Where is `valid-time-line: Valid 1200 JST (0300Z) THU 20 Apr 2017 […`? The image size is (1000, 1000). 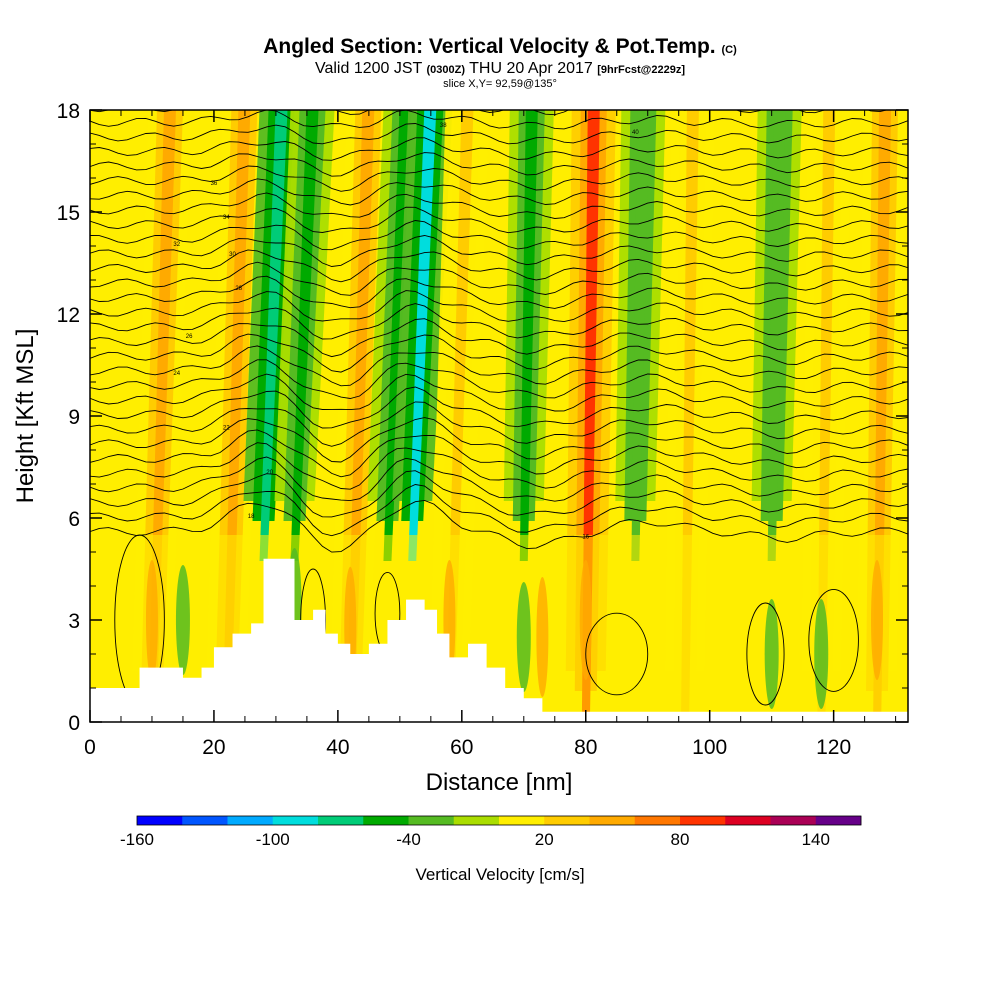
valid-time-line: Valid 1200 JST (0300Z) THU 20 Apr 2017 [… is located at coordinates (500, 69).